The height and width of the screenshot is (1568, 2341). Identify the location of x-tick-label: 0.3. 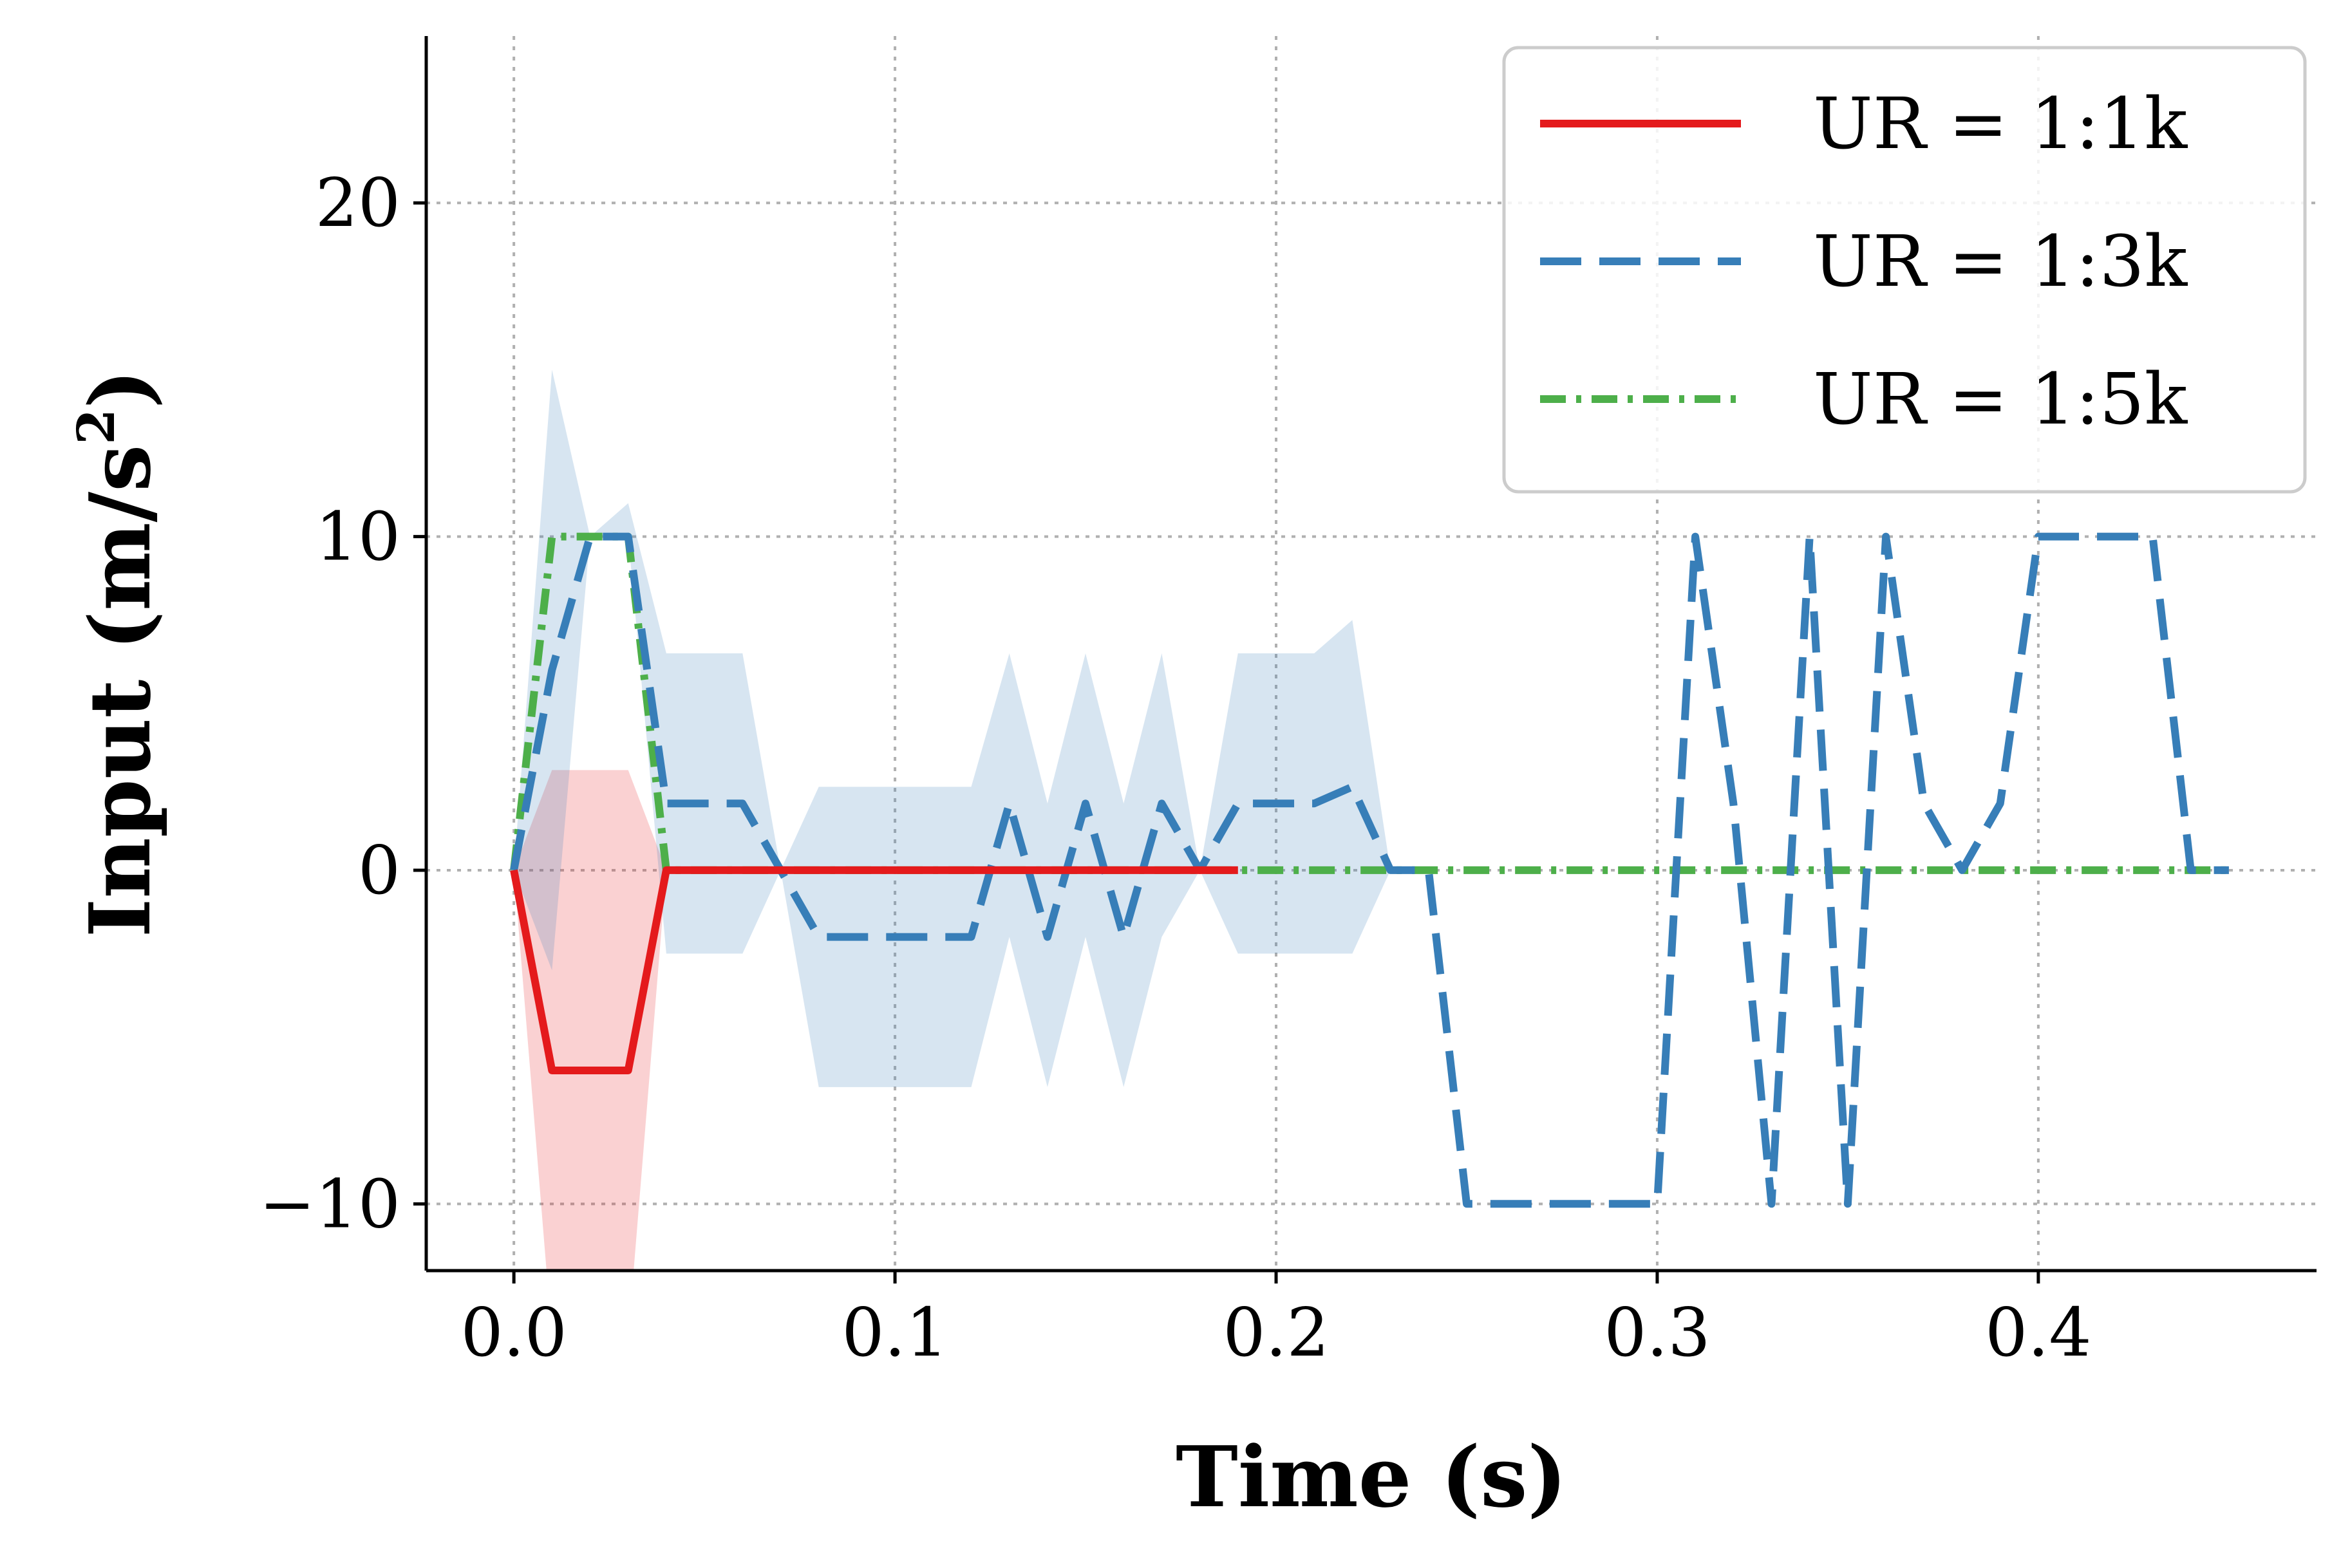
(1657, 1332).